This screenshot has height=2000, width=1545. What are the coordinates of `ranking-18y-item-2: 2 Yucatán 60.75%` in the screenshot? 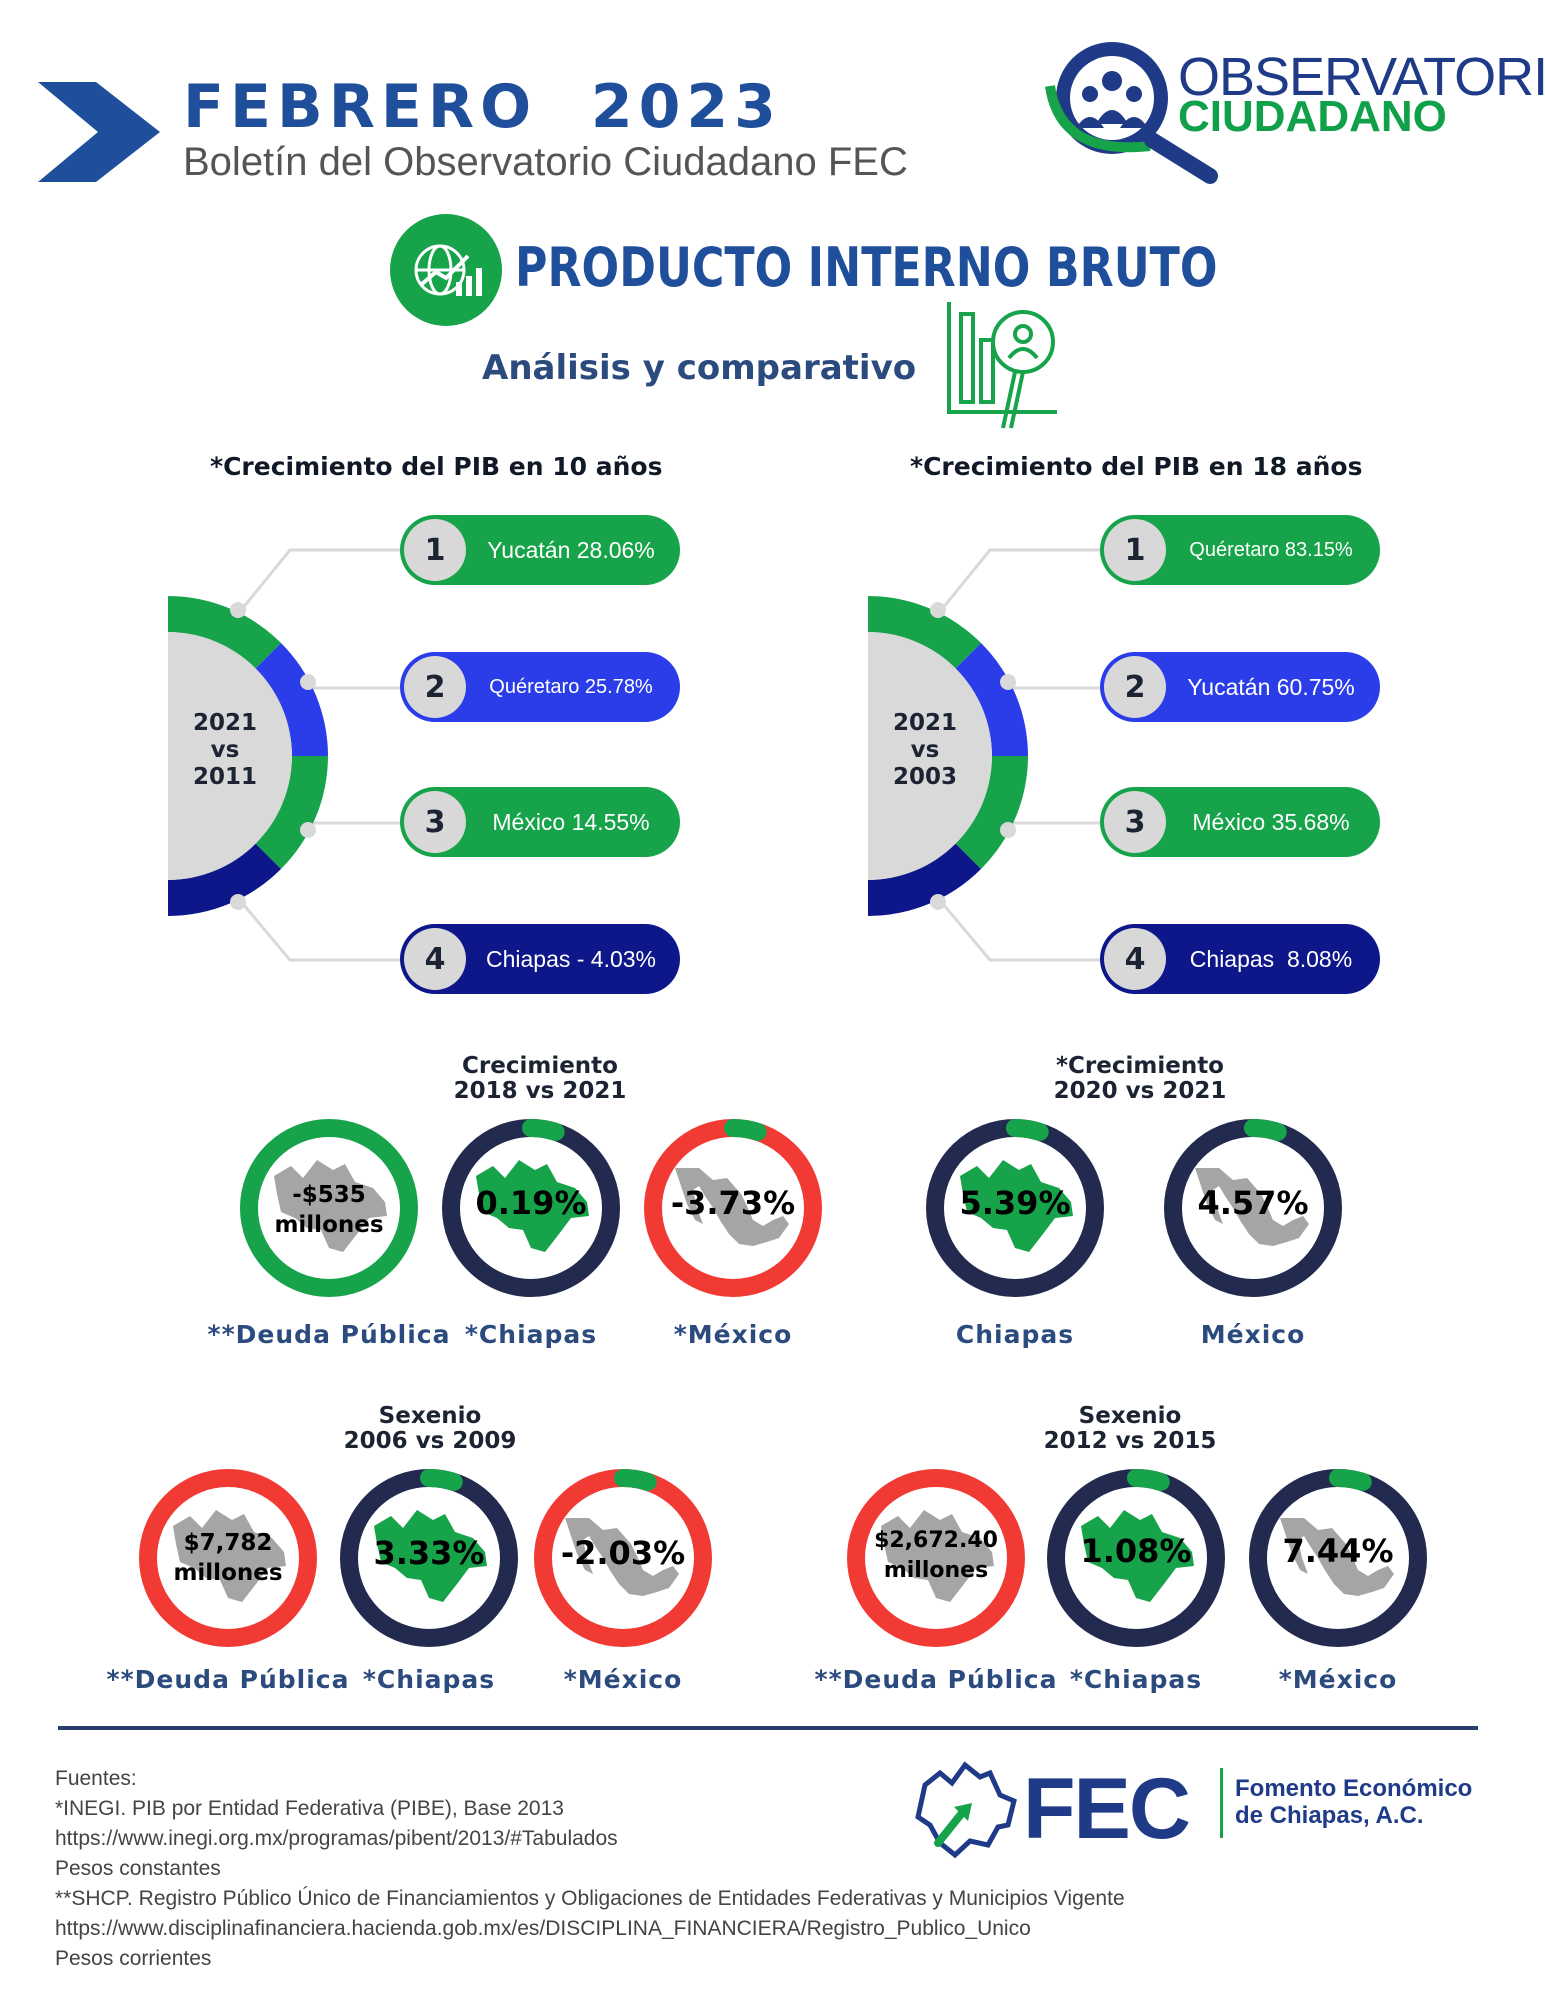 It's located at (1240, 687).